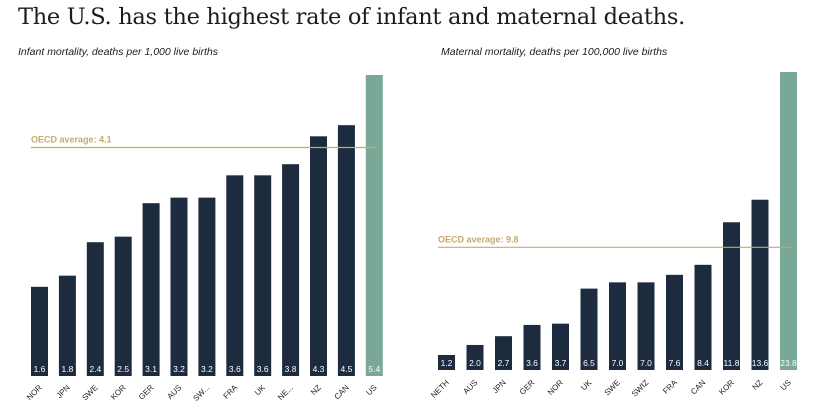 The width and height of the screenshot is (826, 414). I want to click on value-label-infant-1: 1.8, so click(67, 369).